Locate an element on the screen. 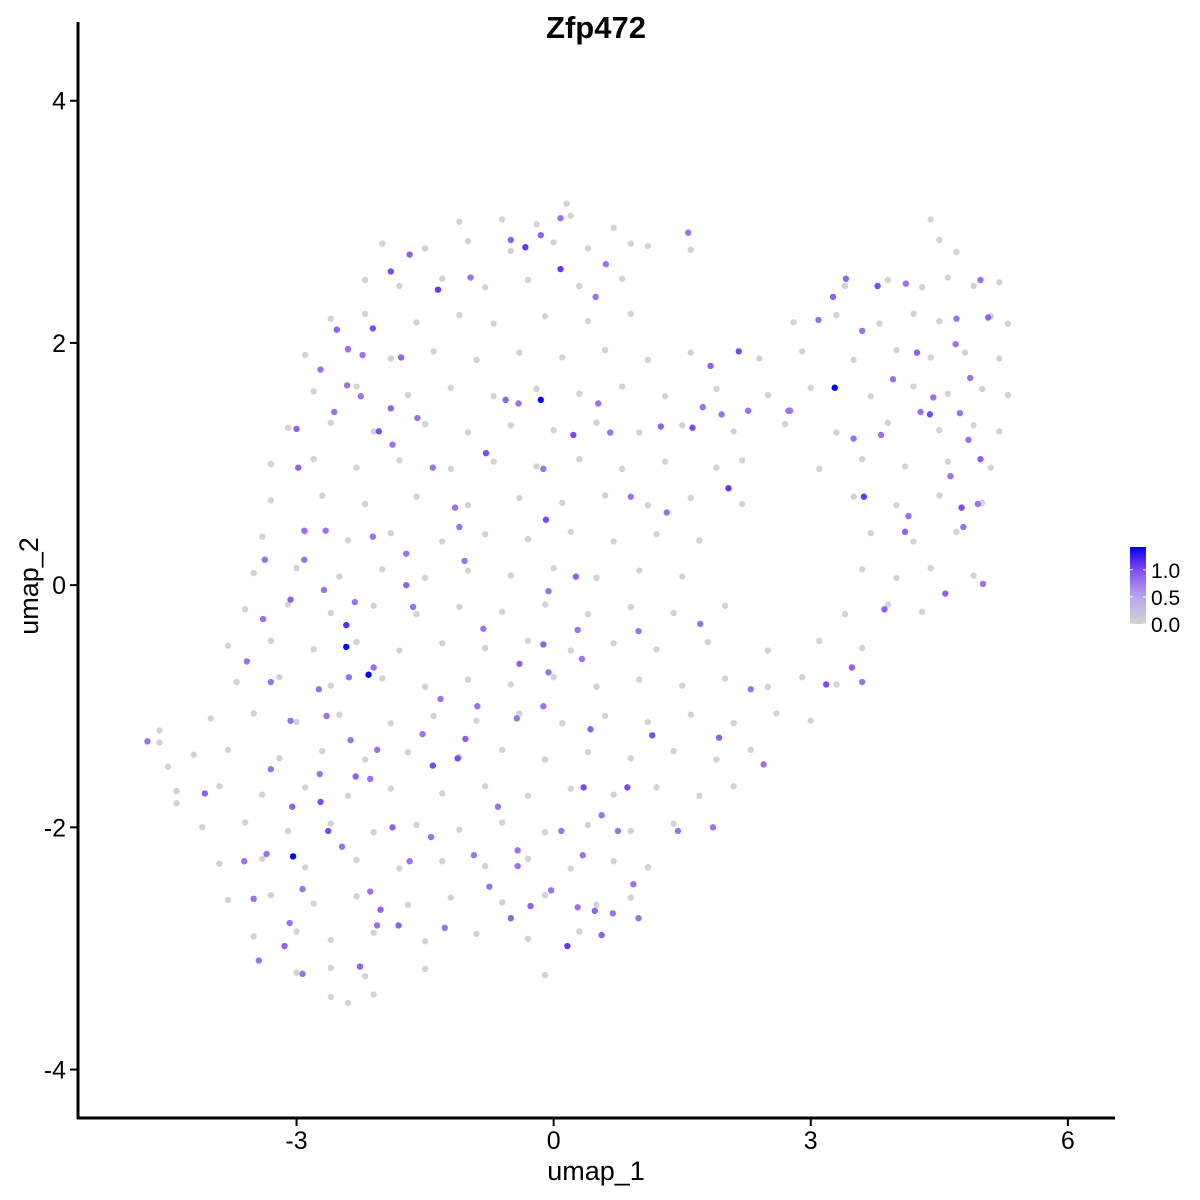 The height and width of the screenshot is (1200, 1200). y-axis-title: umap_2 is located at coordinates (29, 586).